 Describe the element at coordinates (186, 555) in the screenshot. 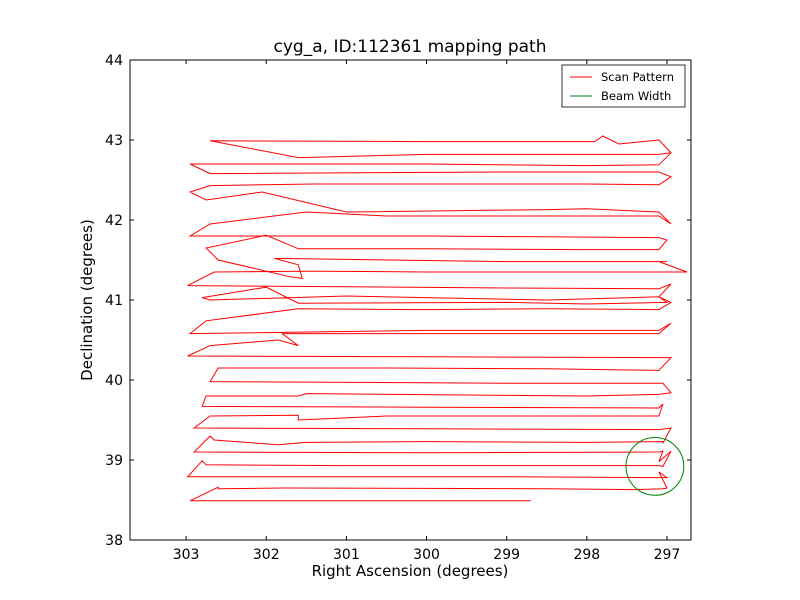

I see `x-tick-label: 303` at that location.